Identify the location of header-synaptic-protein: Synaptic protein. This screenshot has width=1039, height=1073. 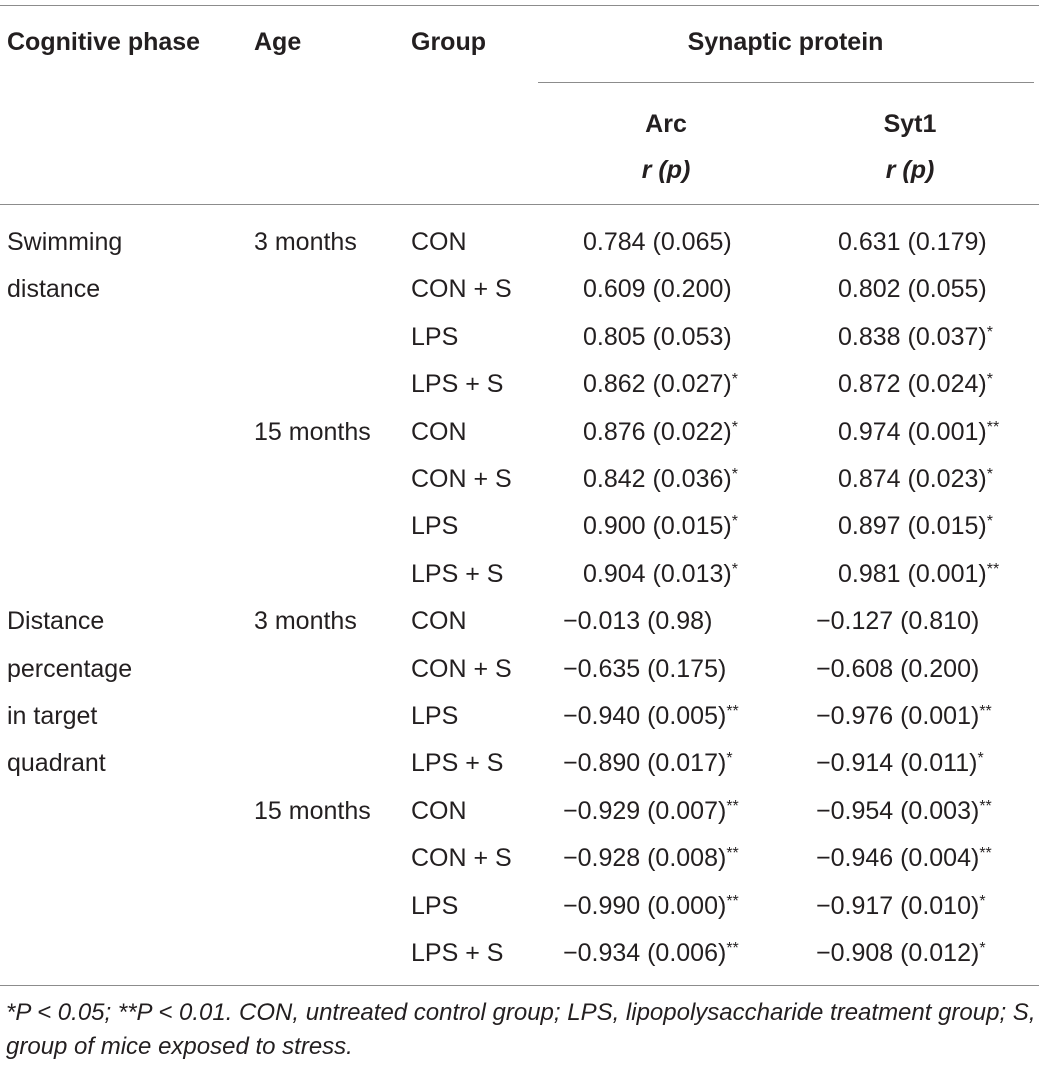
(785, 42).